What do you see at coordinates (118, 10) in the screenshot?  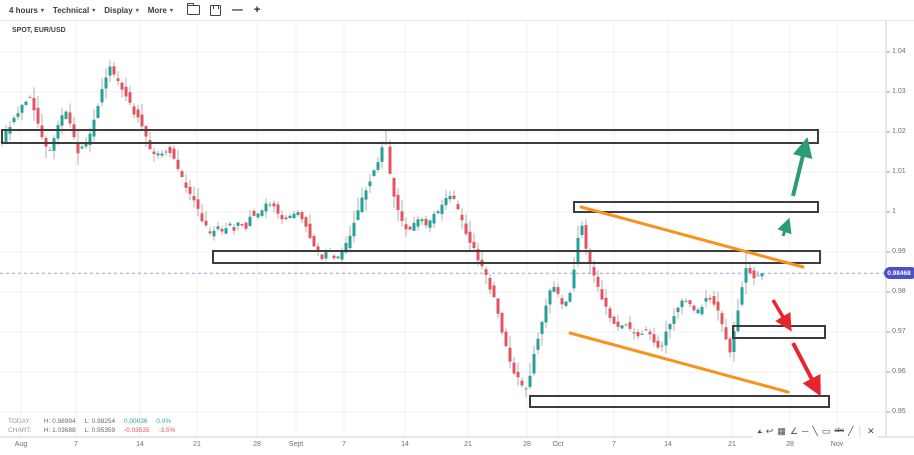 I see `display-menu-label: Display` at bounding box center [118, 10].